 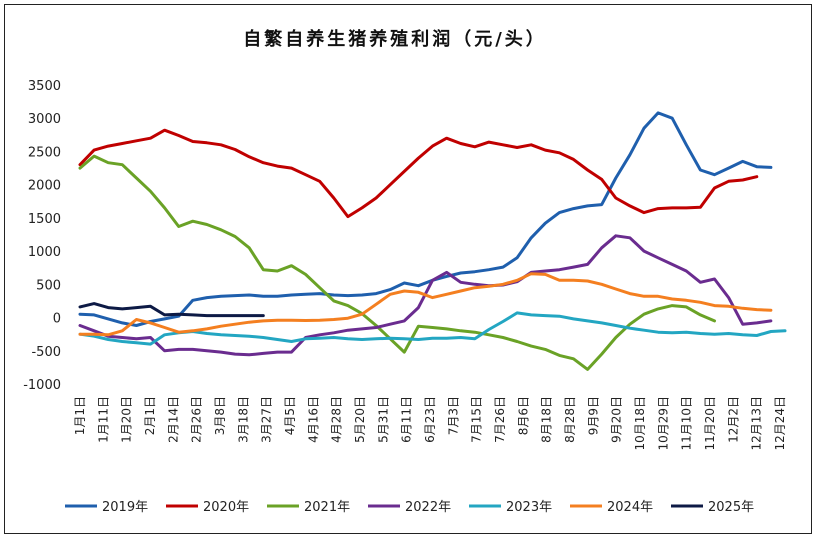 What do you see at coordinates (428, 507) in the screenshot?
I see `legend-label: 2022年` at bounding box center [428, 507].